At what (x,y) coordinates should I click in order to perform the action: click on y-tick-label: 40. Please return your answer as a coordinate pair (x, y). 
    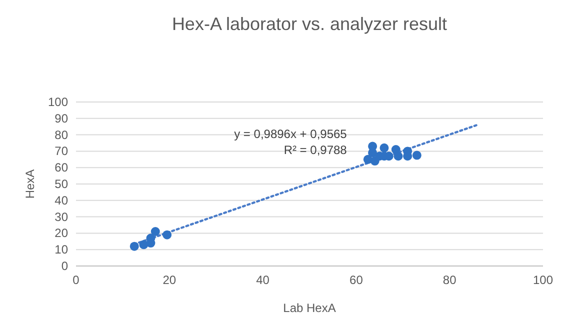
    Looking at the image, I should click on (61, 200).